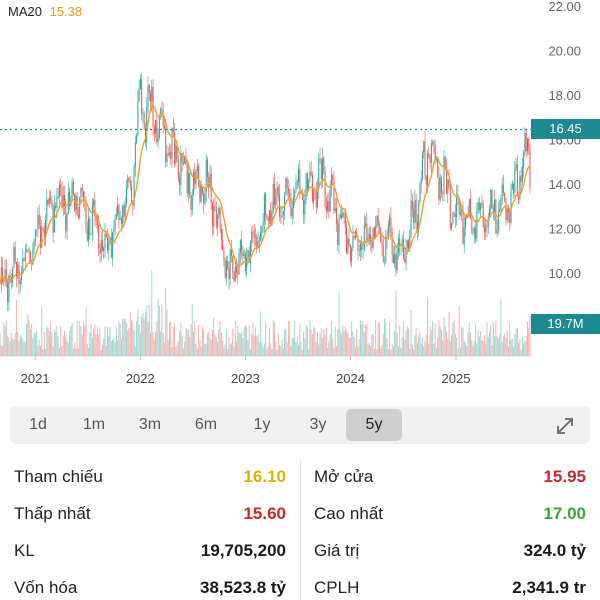 Image resolution: width=600 pixels, height=600 pixels. I want to click on period-6m: 6m, so click(206, 424).